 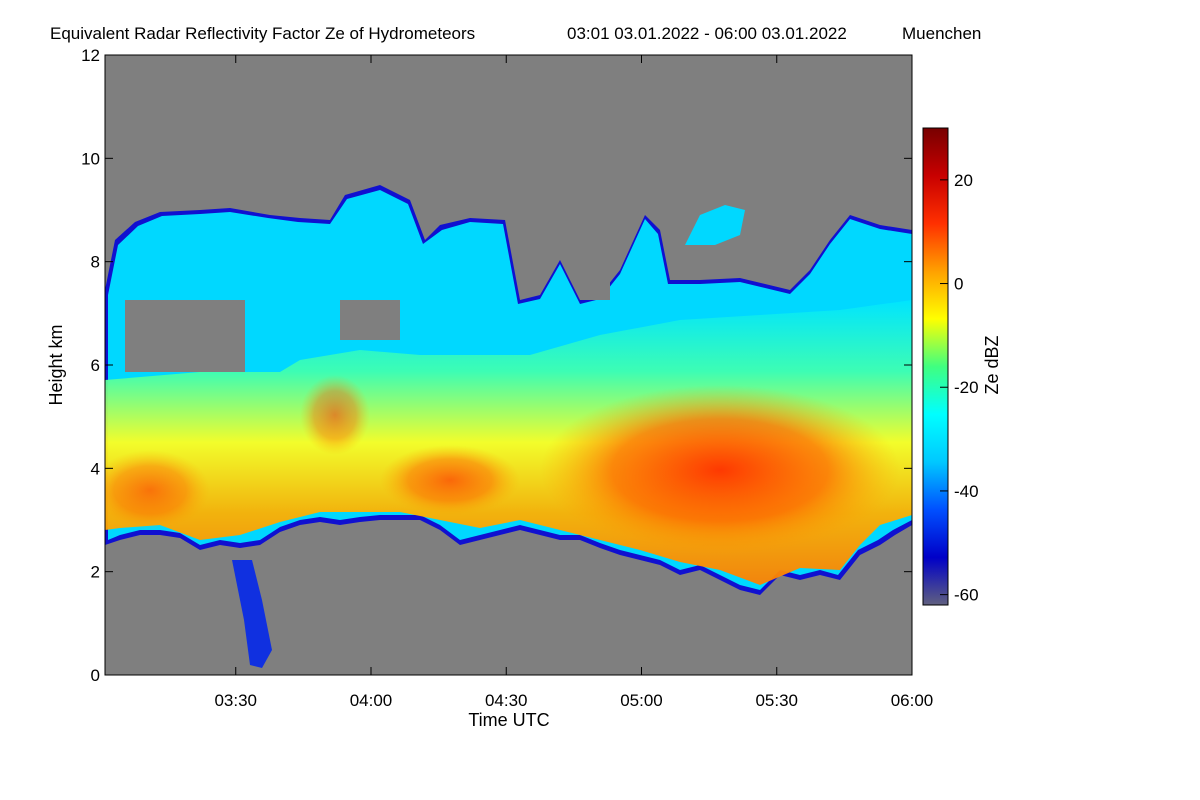 What do you see at coordinates (450, 480) in the screenshot?
I see `precip-core-mid` at bounding box center [450, 480].